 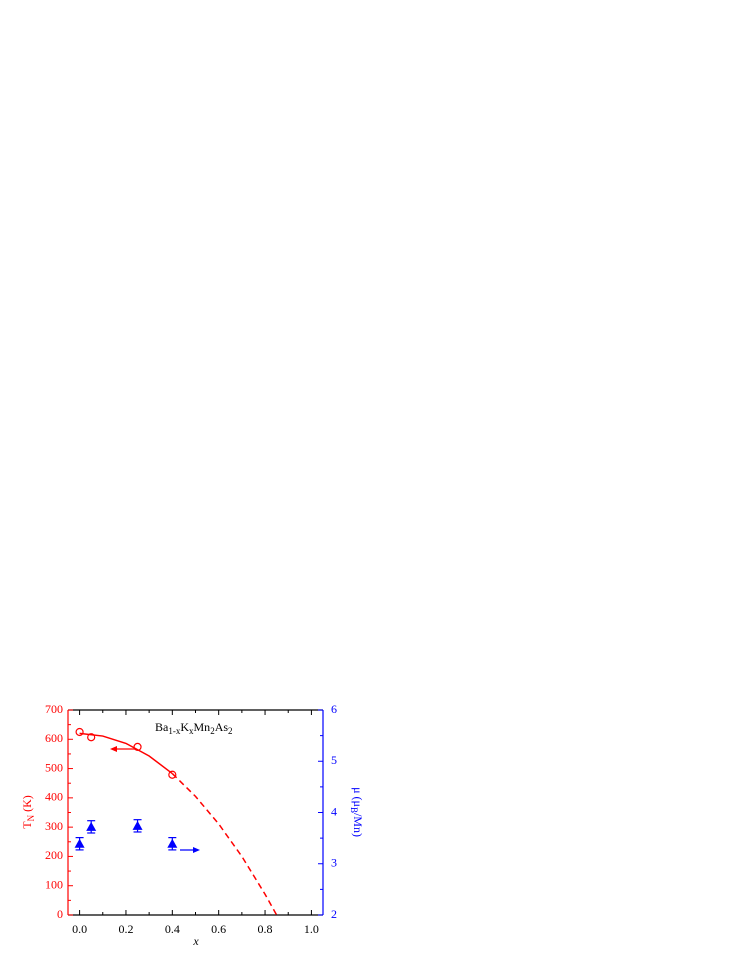 I want to click on annotation-part: Mn, so click(x=202, y=727).